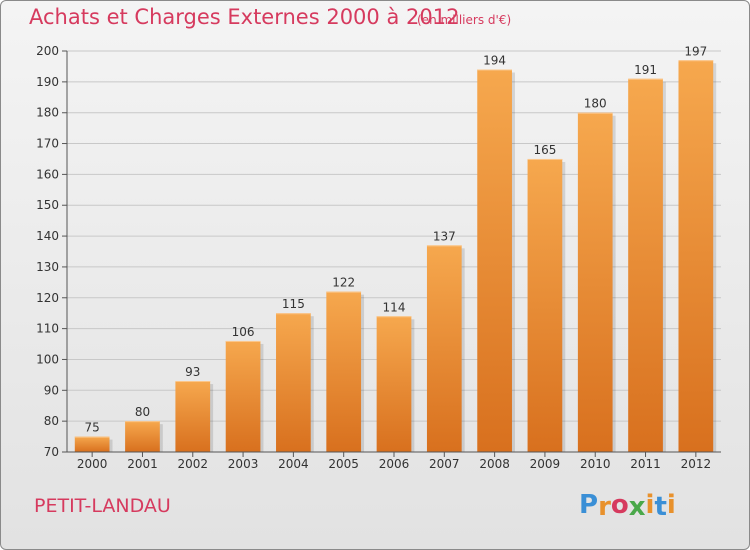 Image resolution: width=750 pixels, height=550 pixels. Describe the element at coordinates (47, 205) in the screenshot. I see `y-tick-label: 150` at that location.